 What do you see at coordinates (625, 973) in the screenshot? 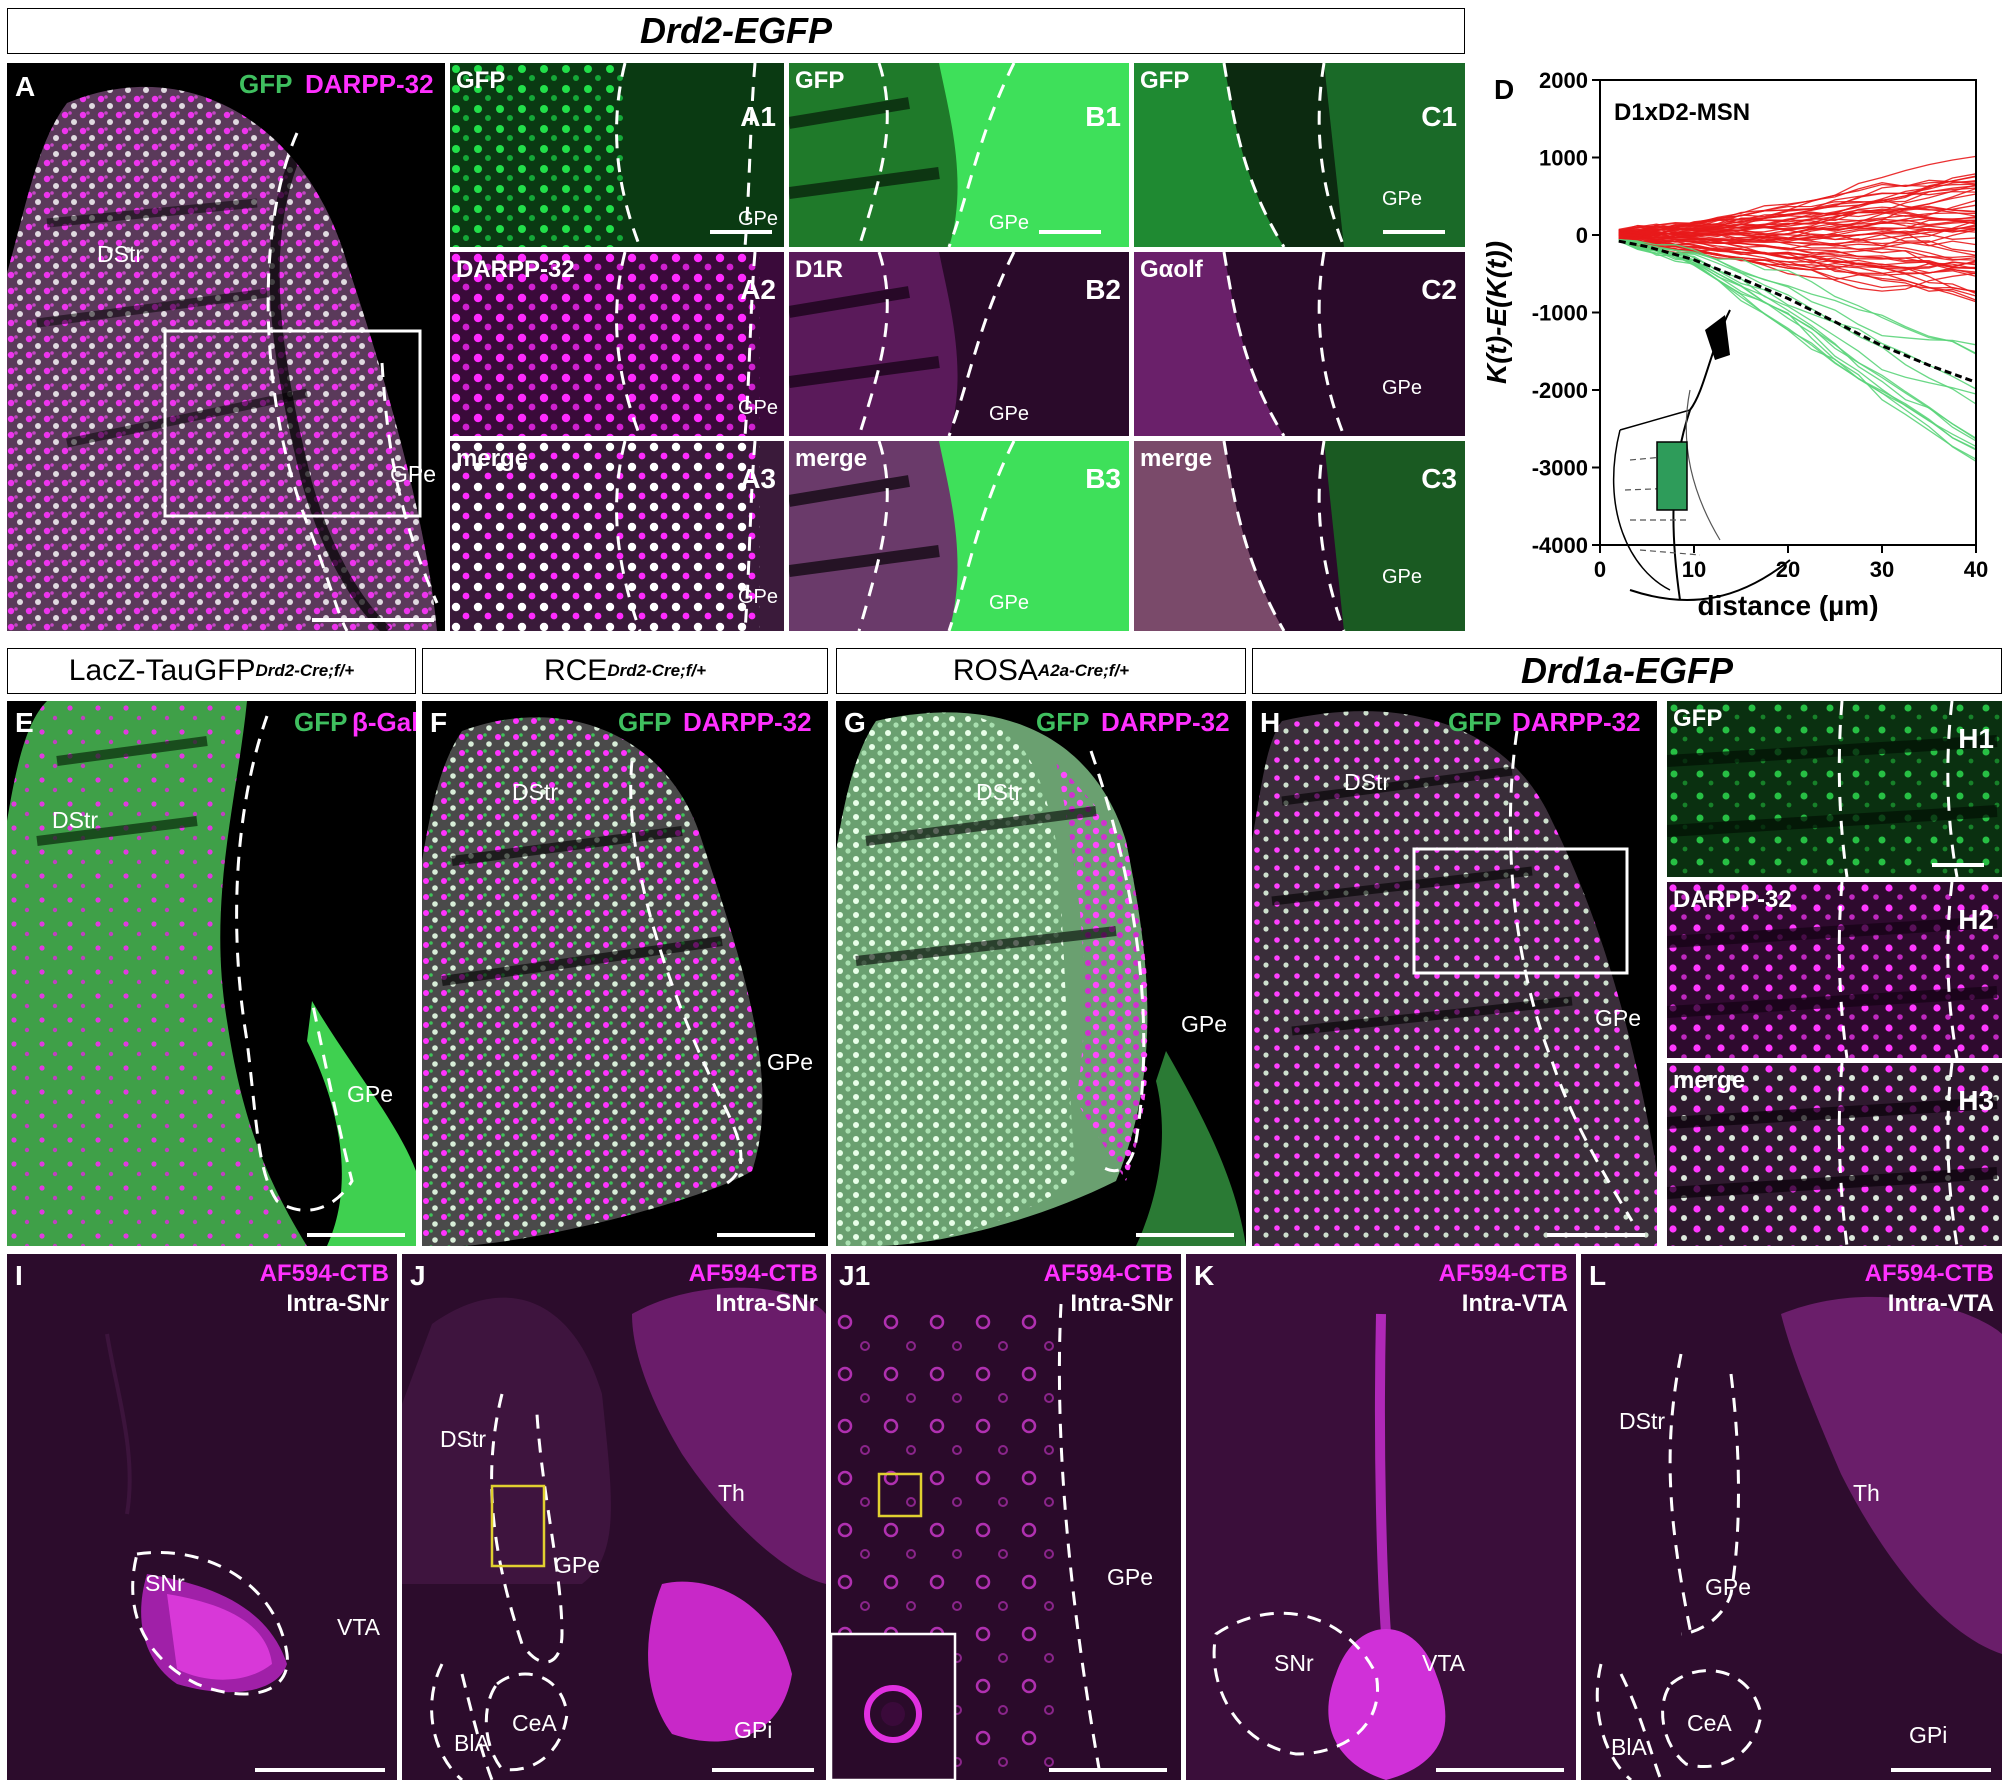
I see `panel-f-image: F GFP DARPP-32 DStr GPe` at bounding box center [625, 973].